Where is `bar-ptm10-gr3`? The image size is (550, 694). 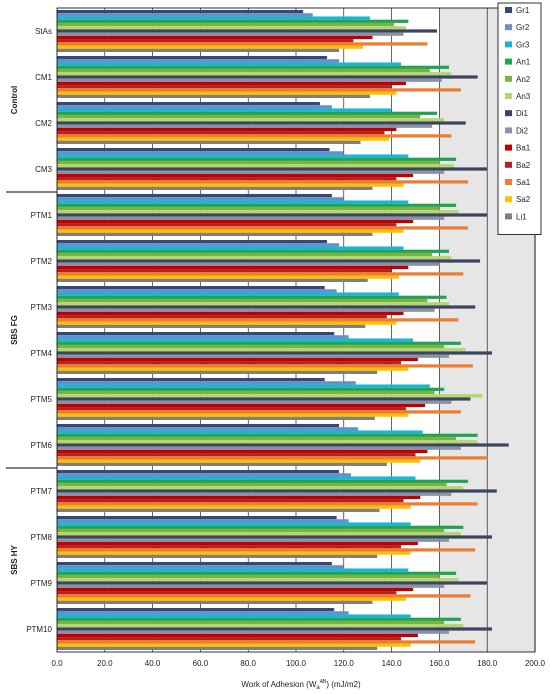
bar-ptm10-gr3 is located at coordinates (234, 616).